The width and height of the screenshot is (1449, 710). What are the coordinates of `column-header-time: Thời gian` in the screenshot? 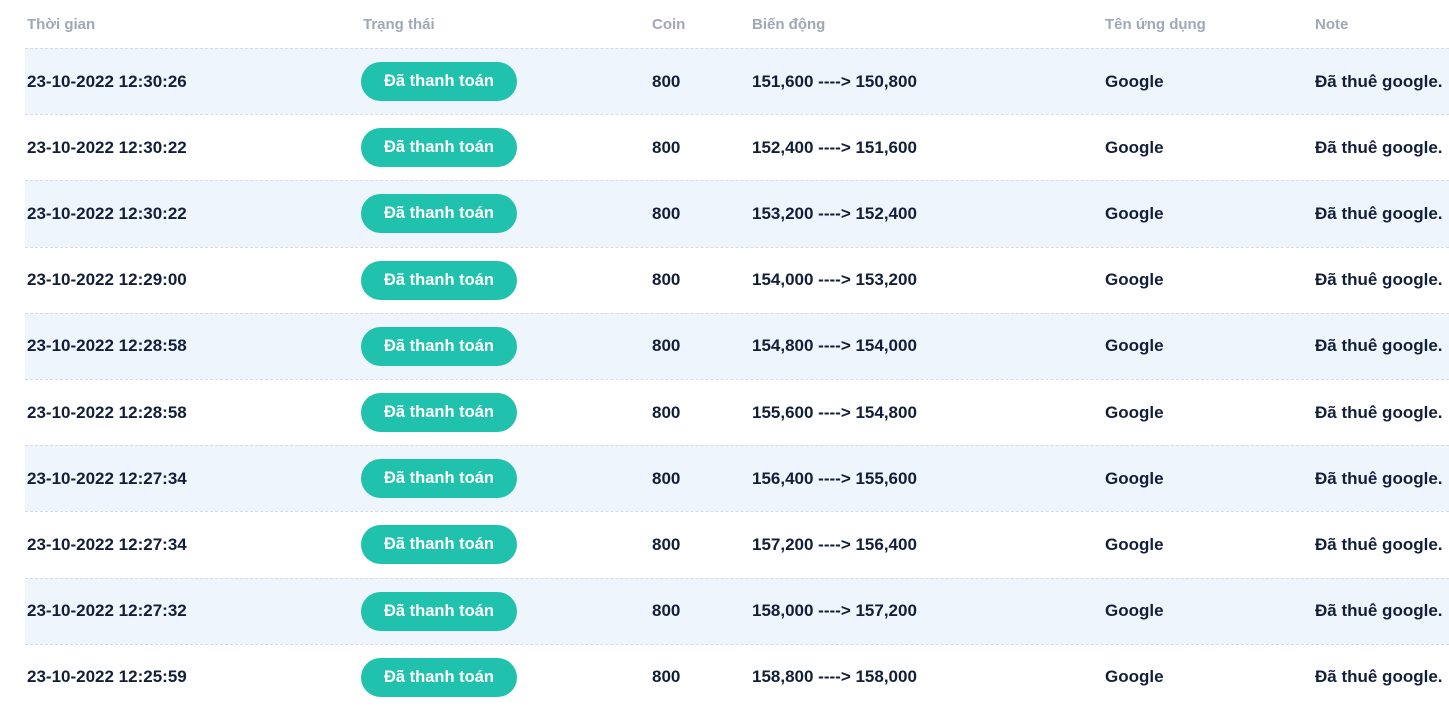 It's located at (61, 24).